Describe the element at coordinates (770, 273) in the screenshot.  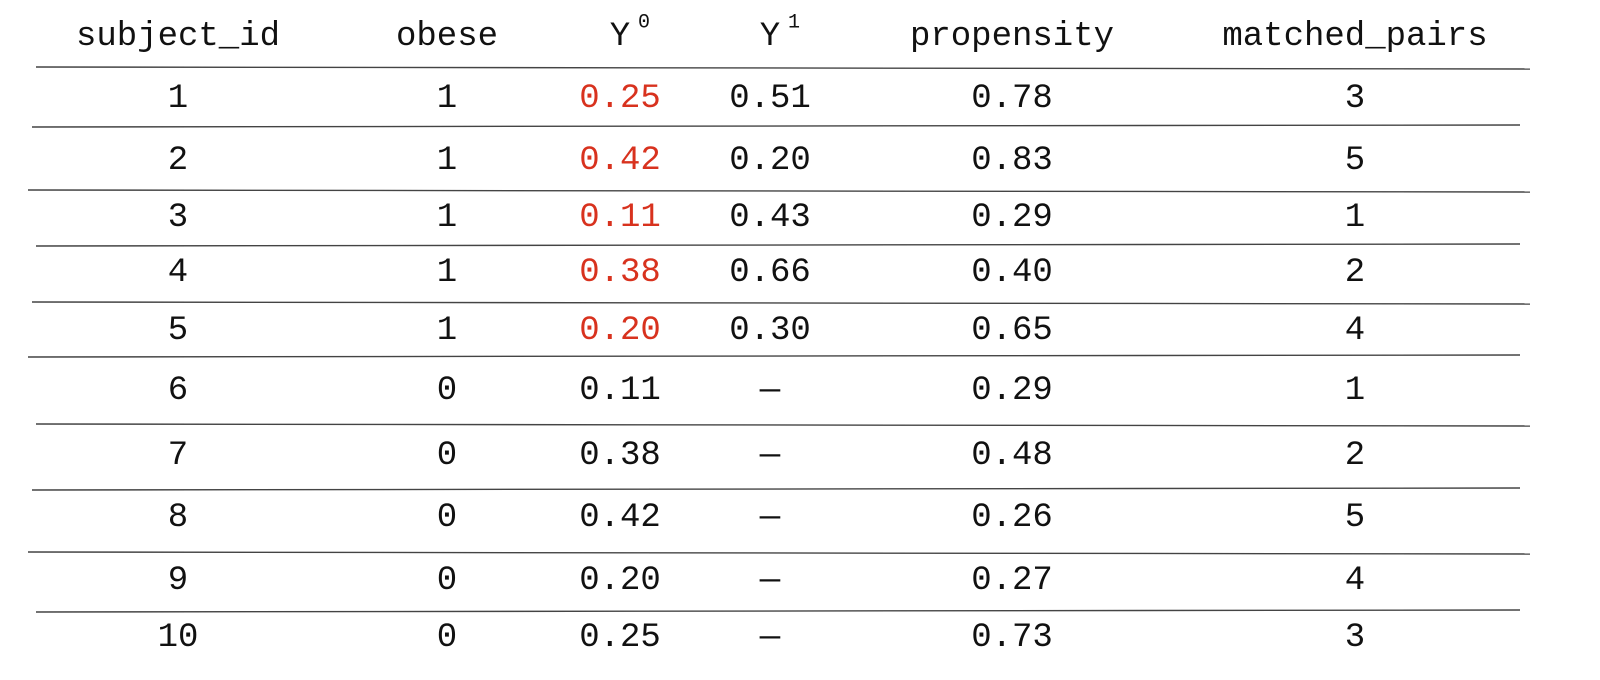
I see `table-cell: 0.66` at that location.